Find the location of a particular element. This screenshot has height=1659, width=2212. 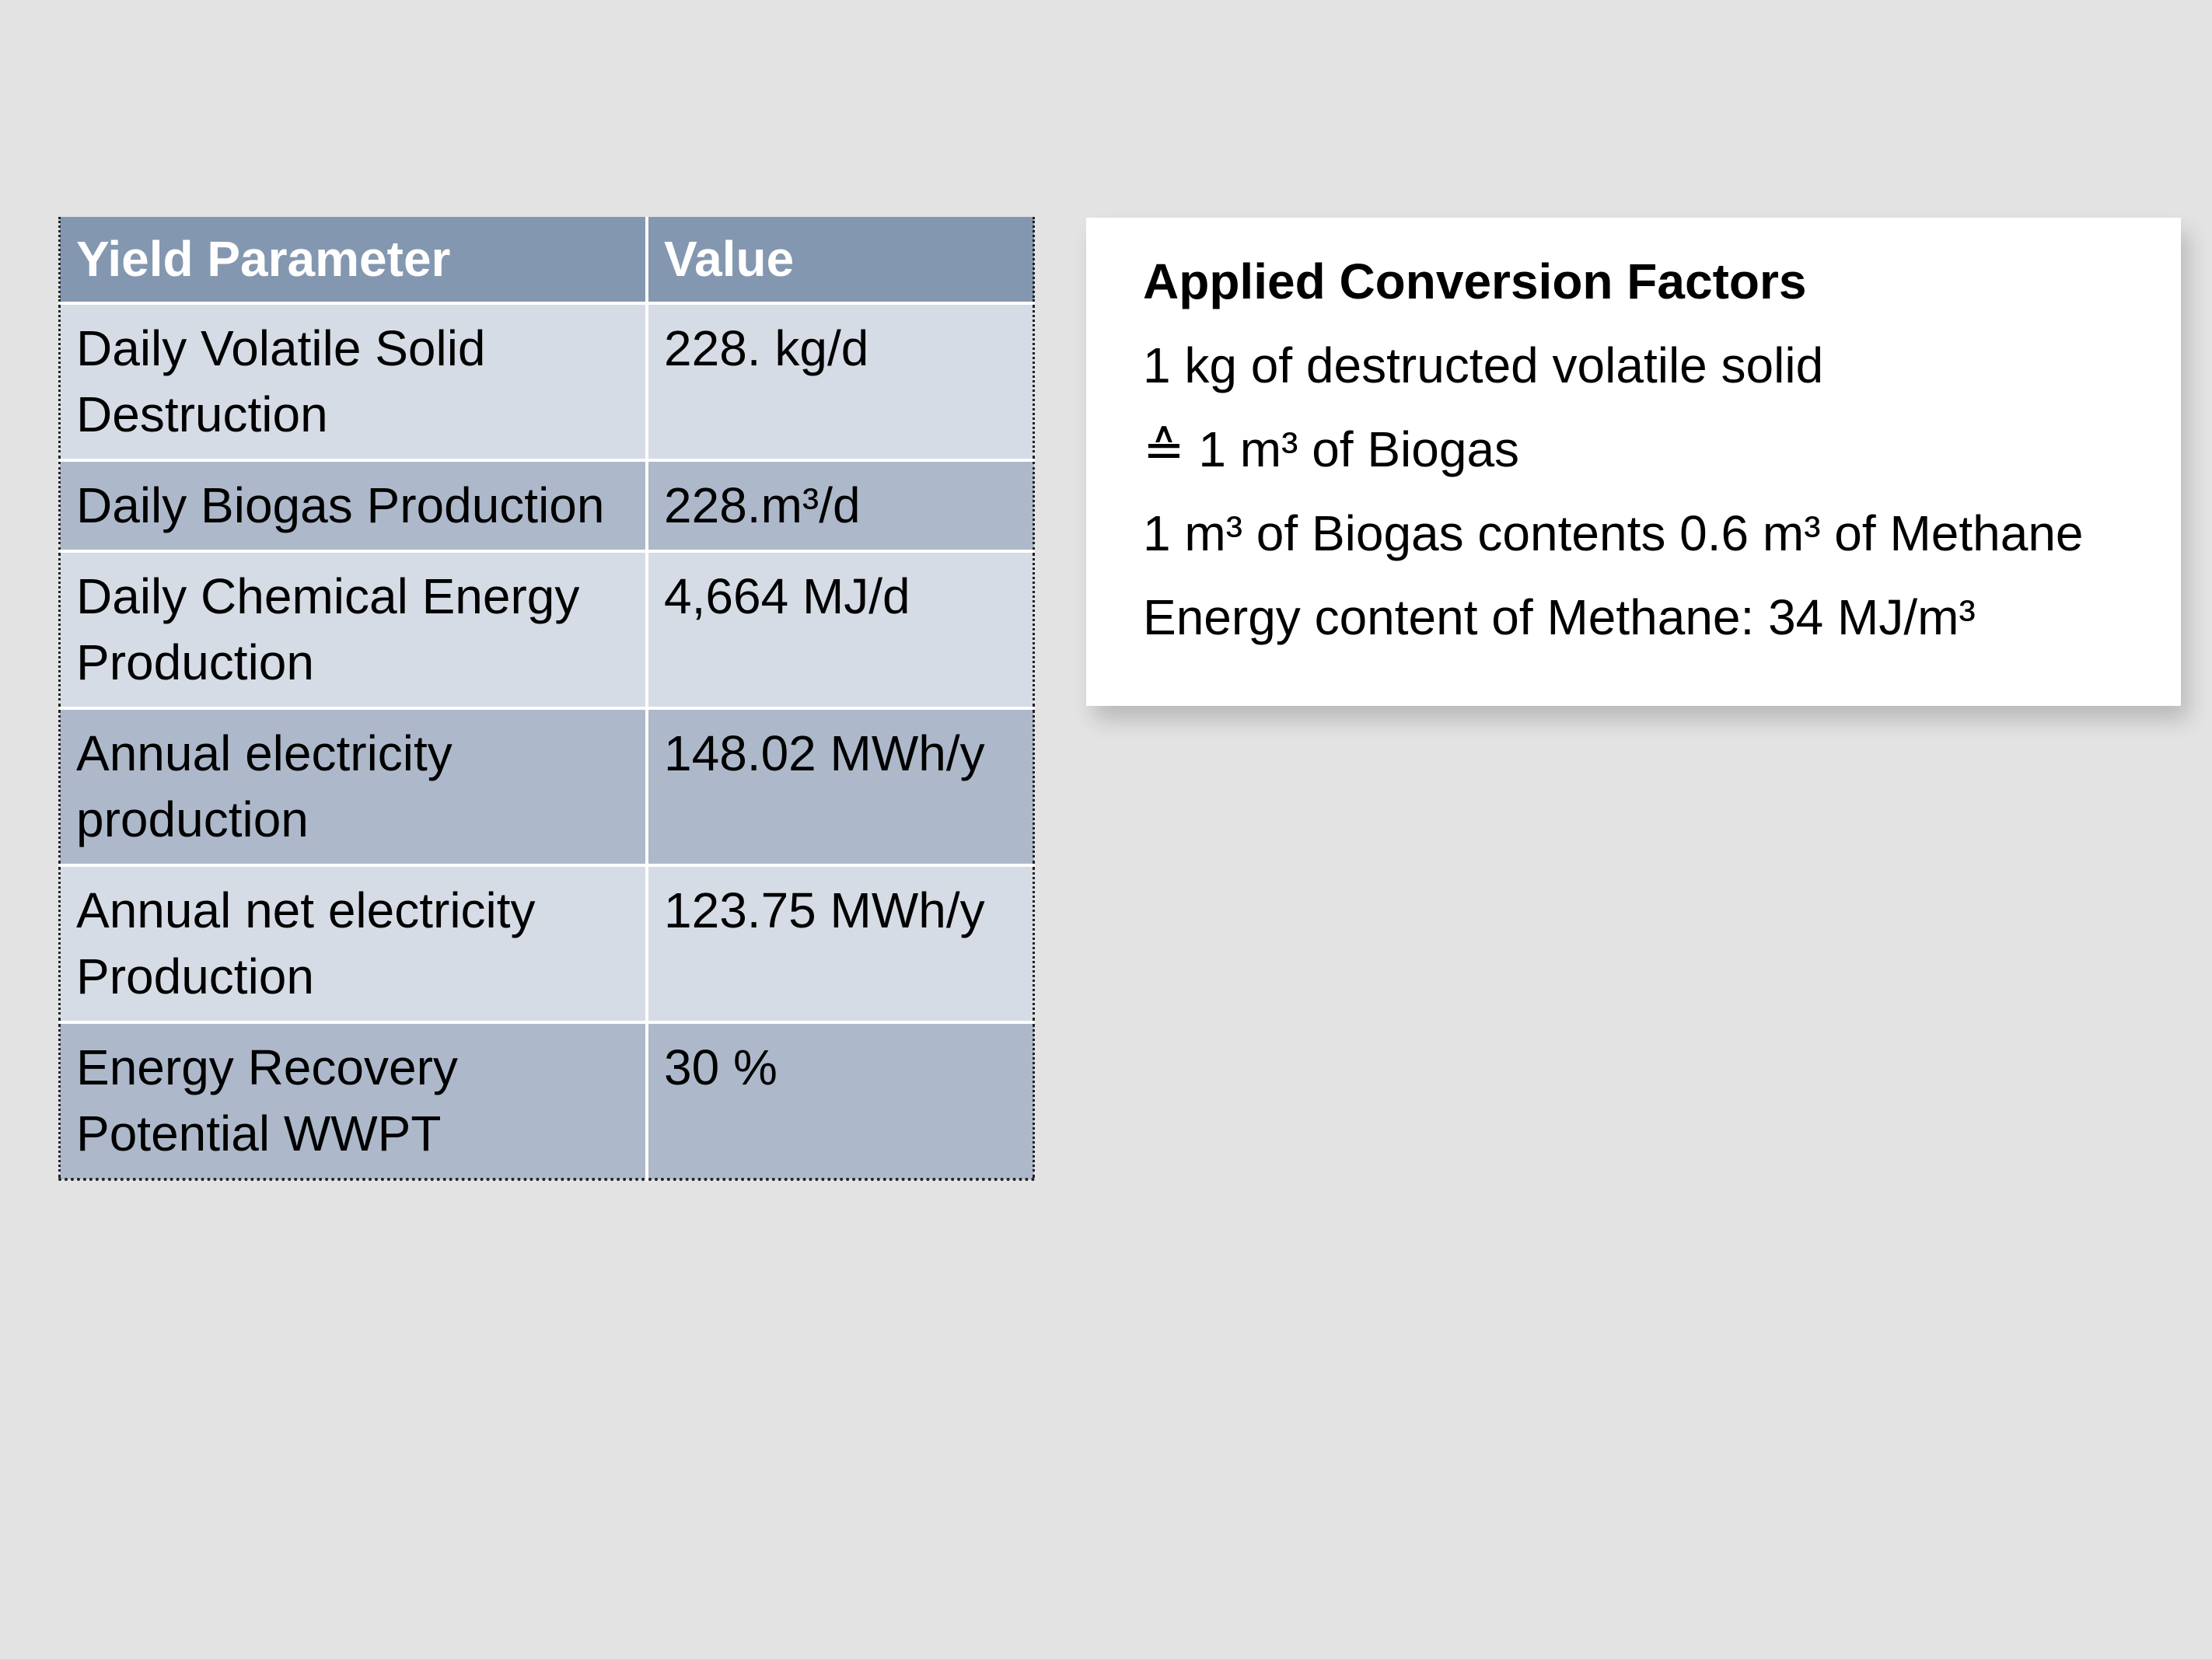

parameter-cell: Annual electricity production is located at coordinates (353, 787).